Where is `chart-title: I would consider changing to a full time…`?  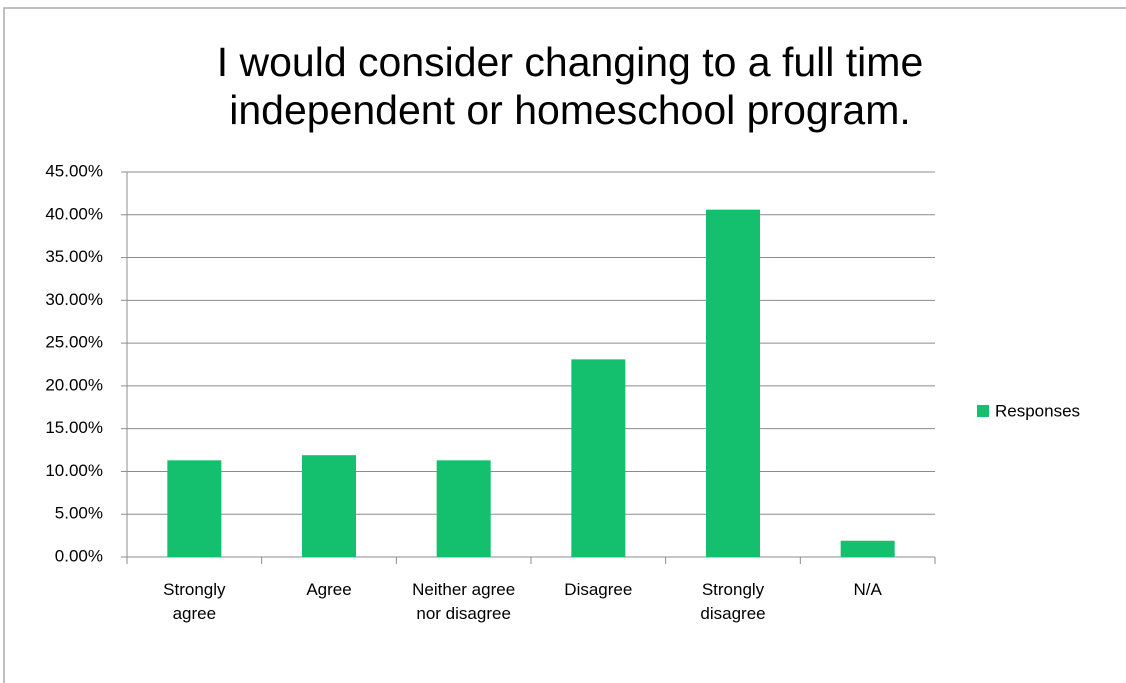 chart-title: I would consider changing to a full time… is located at coordinates (570, 86).